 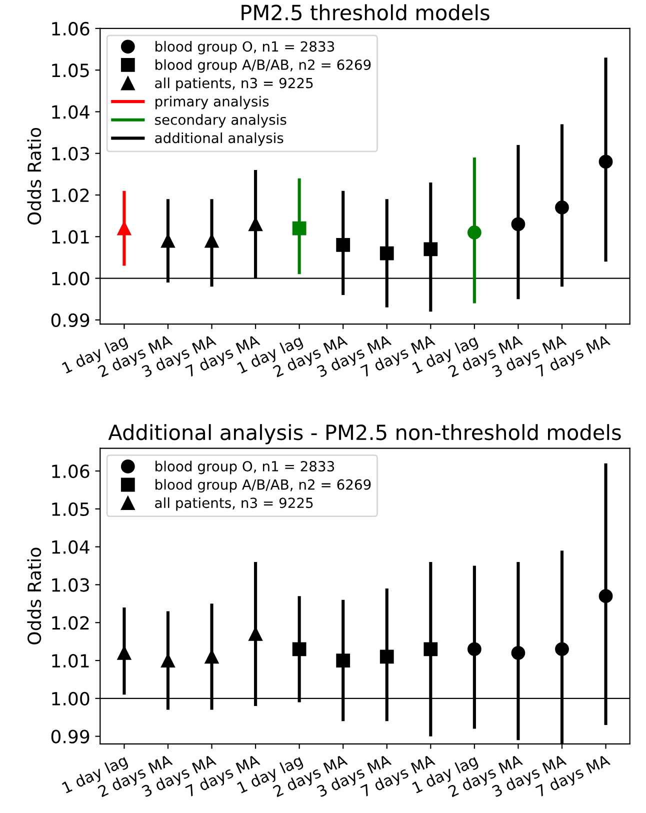 What do you see at coordinates (364, 434) in the screenshot?
I see `chart-title: Additional analysis - PM2.5 non-threshold models` at bounding box center [364, 434].